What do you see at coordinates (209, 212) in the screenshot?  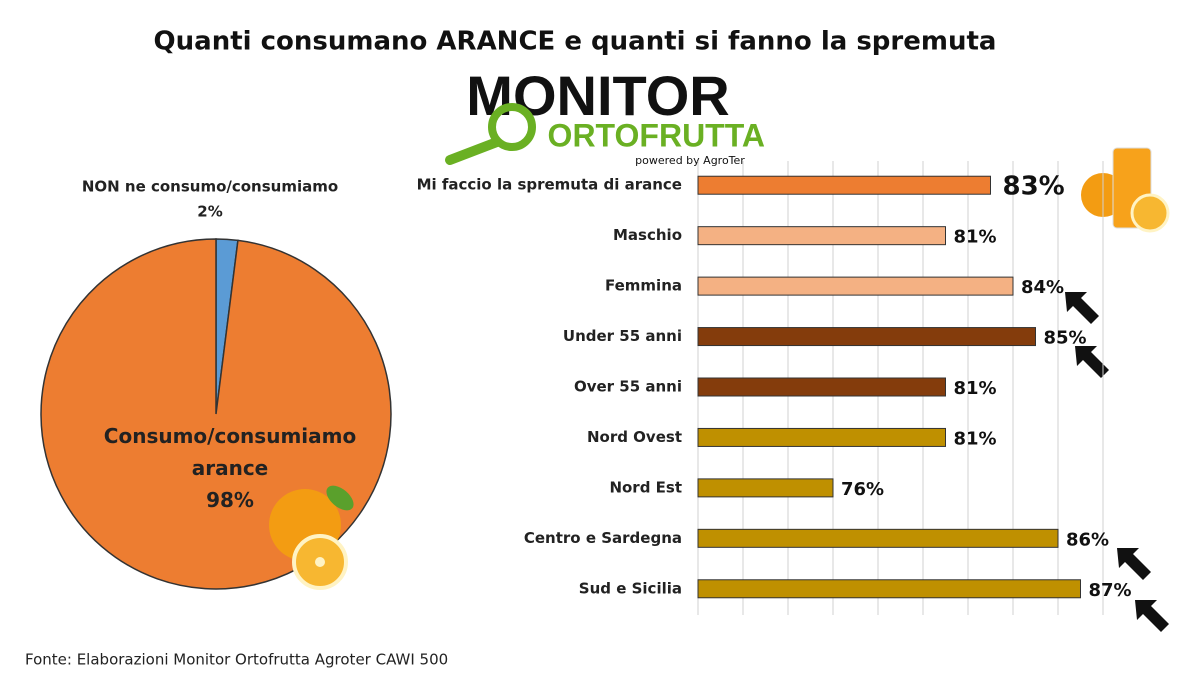 I see `pie-value-label: 2%` at bounding box center [209, 212].